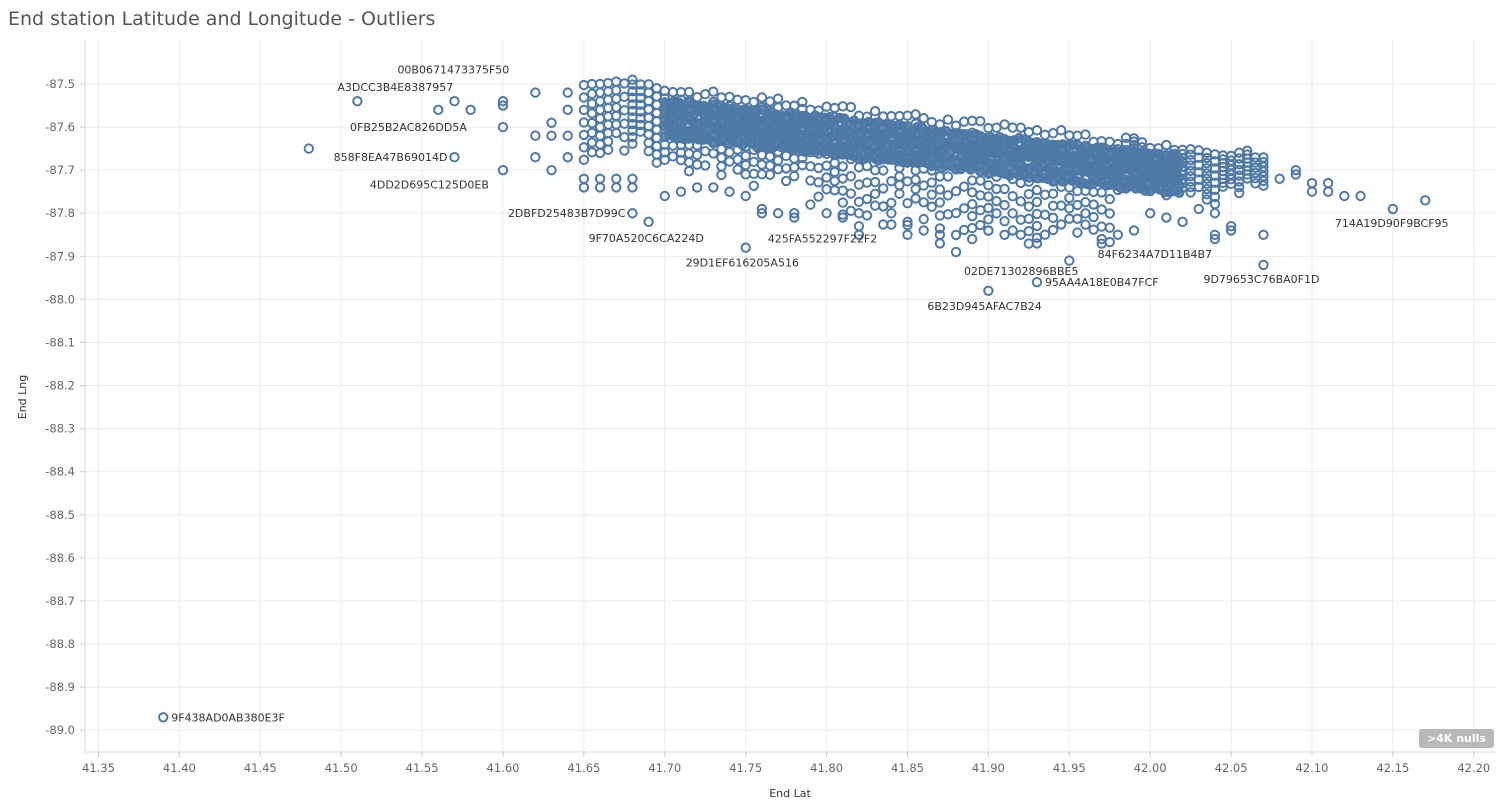 This screenshot has width=1508, height=809. What do you see at coordinates (60, 342) in the screenshot?
I see `y-tick-label: -88.1` at bounding box center [60, 342].